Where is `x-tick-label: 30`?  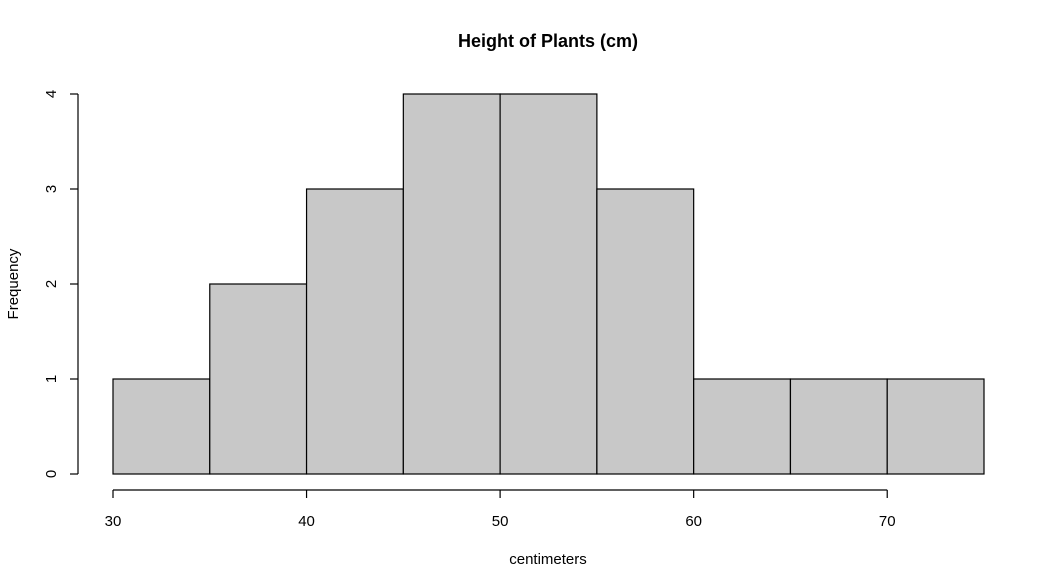 x-tick-label: 30 is located at coordinates (113, 521).